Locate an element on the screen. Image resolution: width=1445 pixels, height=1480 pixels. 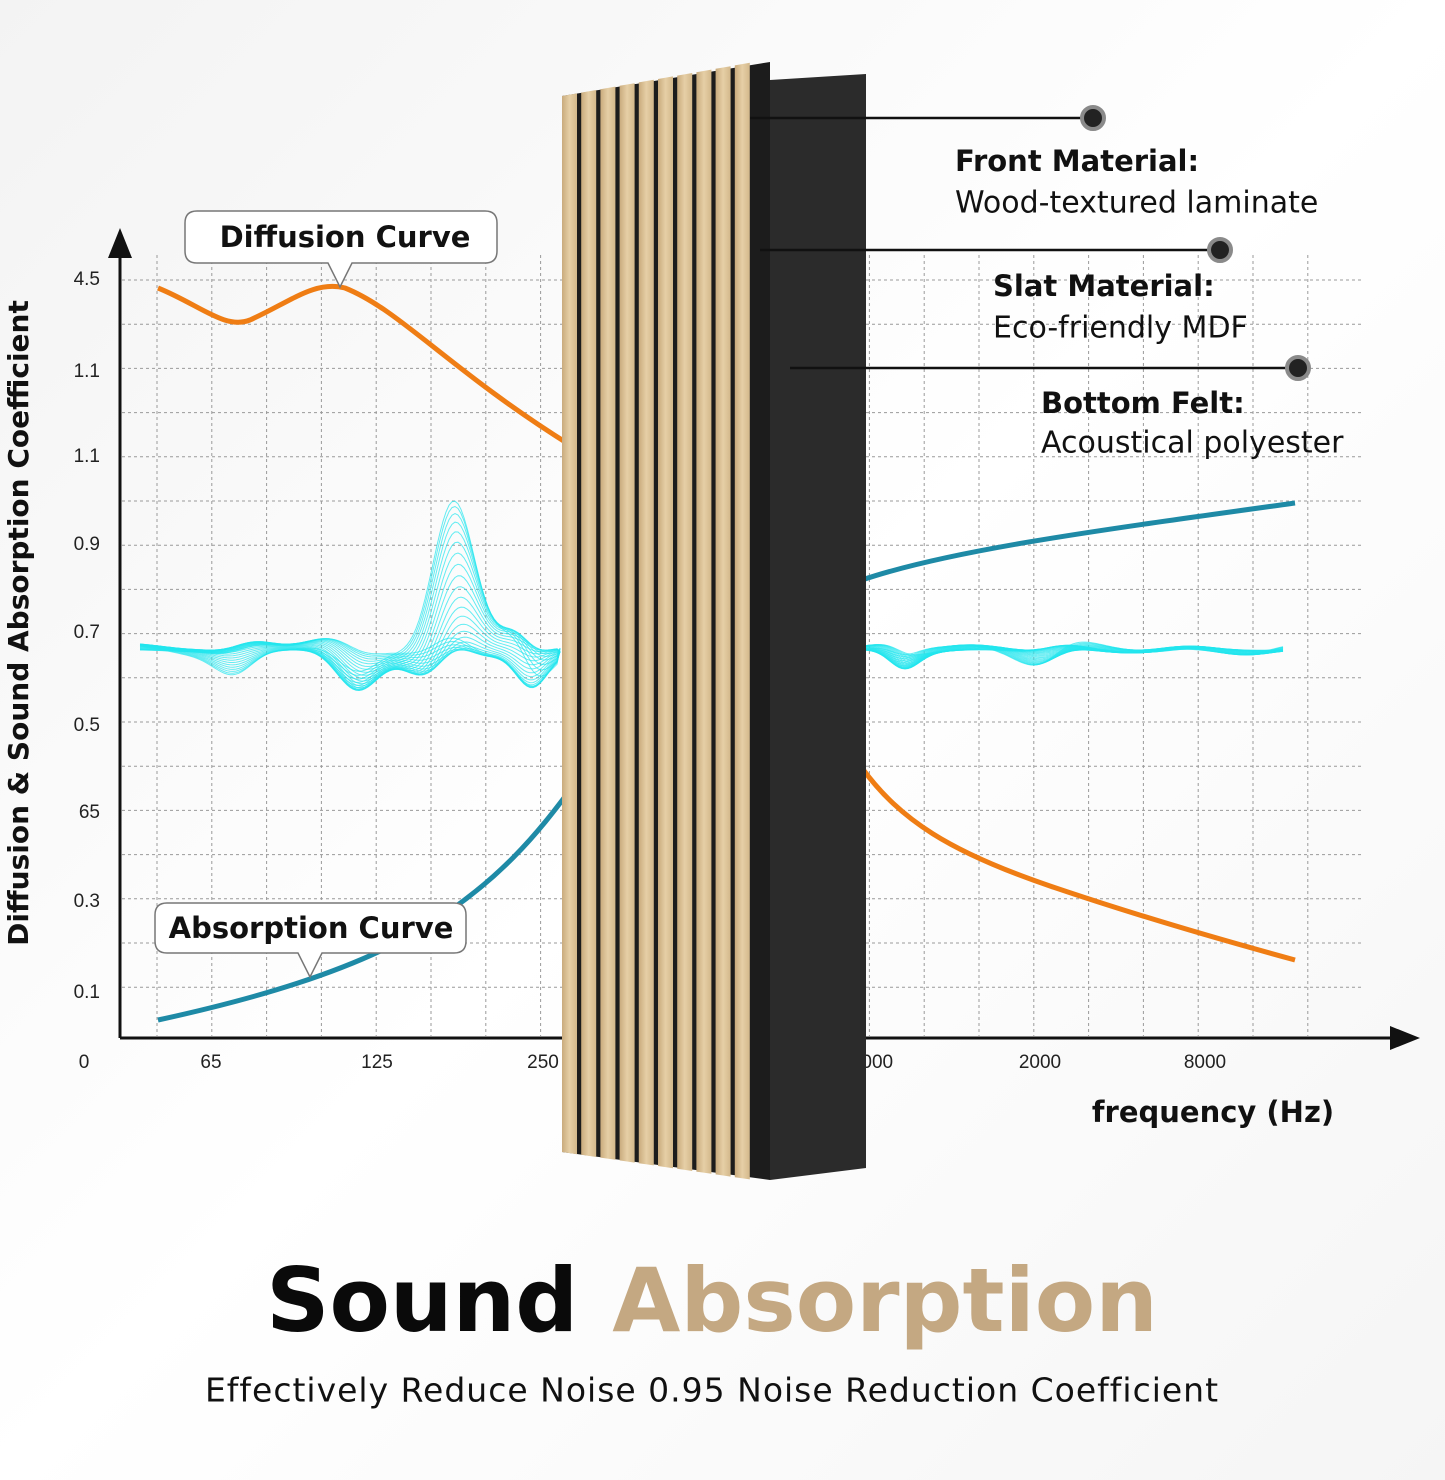
y-axis-label: Diffusion & Sound Absorption Coefficient is located at coordinates (18, 623).